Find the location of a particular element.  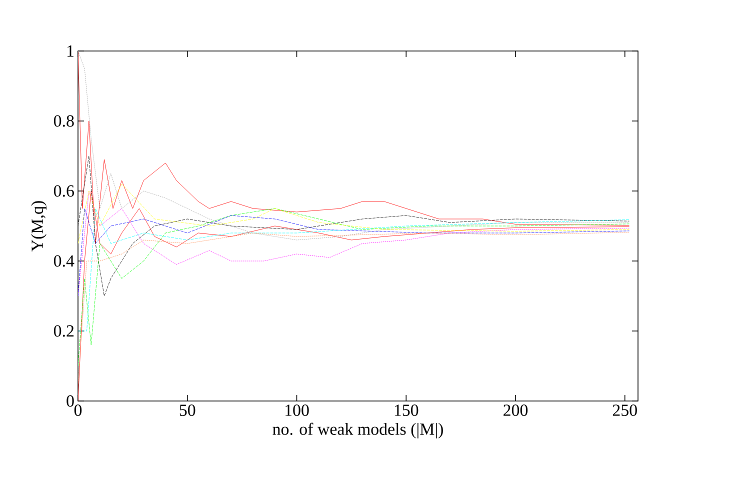

x-tick-label: 150 is located at coordinates (406, 410).